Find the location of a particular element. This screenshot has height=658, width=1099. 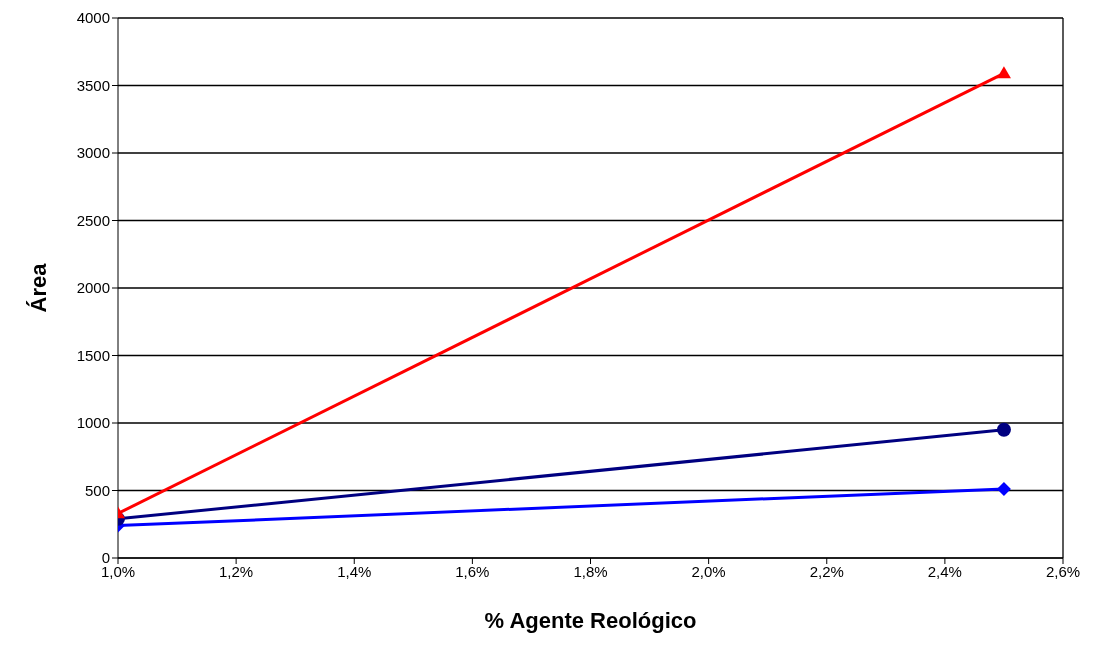

y-tick-label: 4000 is located at coordinates (93, 18).